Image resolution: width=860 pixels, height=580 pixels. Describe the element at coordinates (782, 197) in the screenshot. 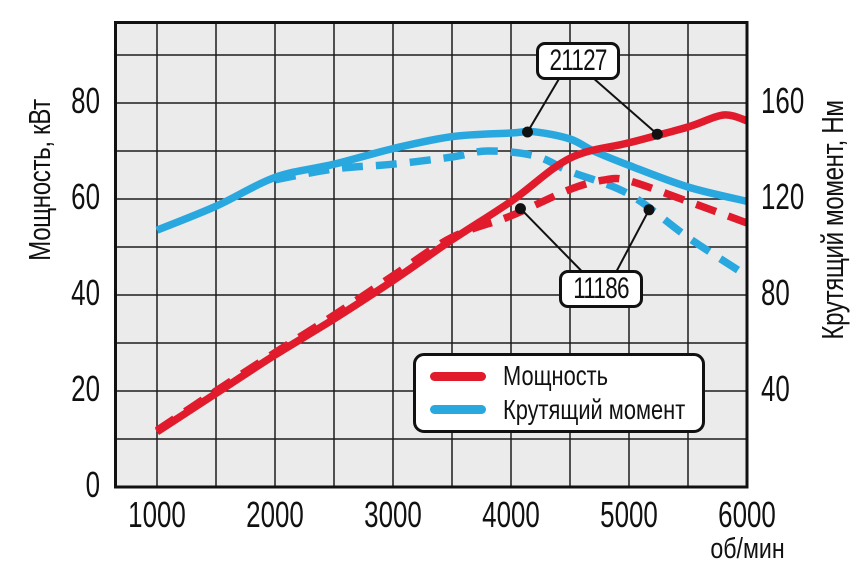

I see `y-right-tick-label: 120` at that location.